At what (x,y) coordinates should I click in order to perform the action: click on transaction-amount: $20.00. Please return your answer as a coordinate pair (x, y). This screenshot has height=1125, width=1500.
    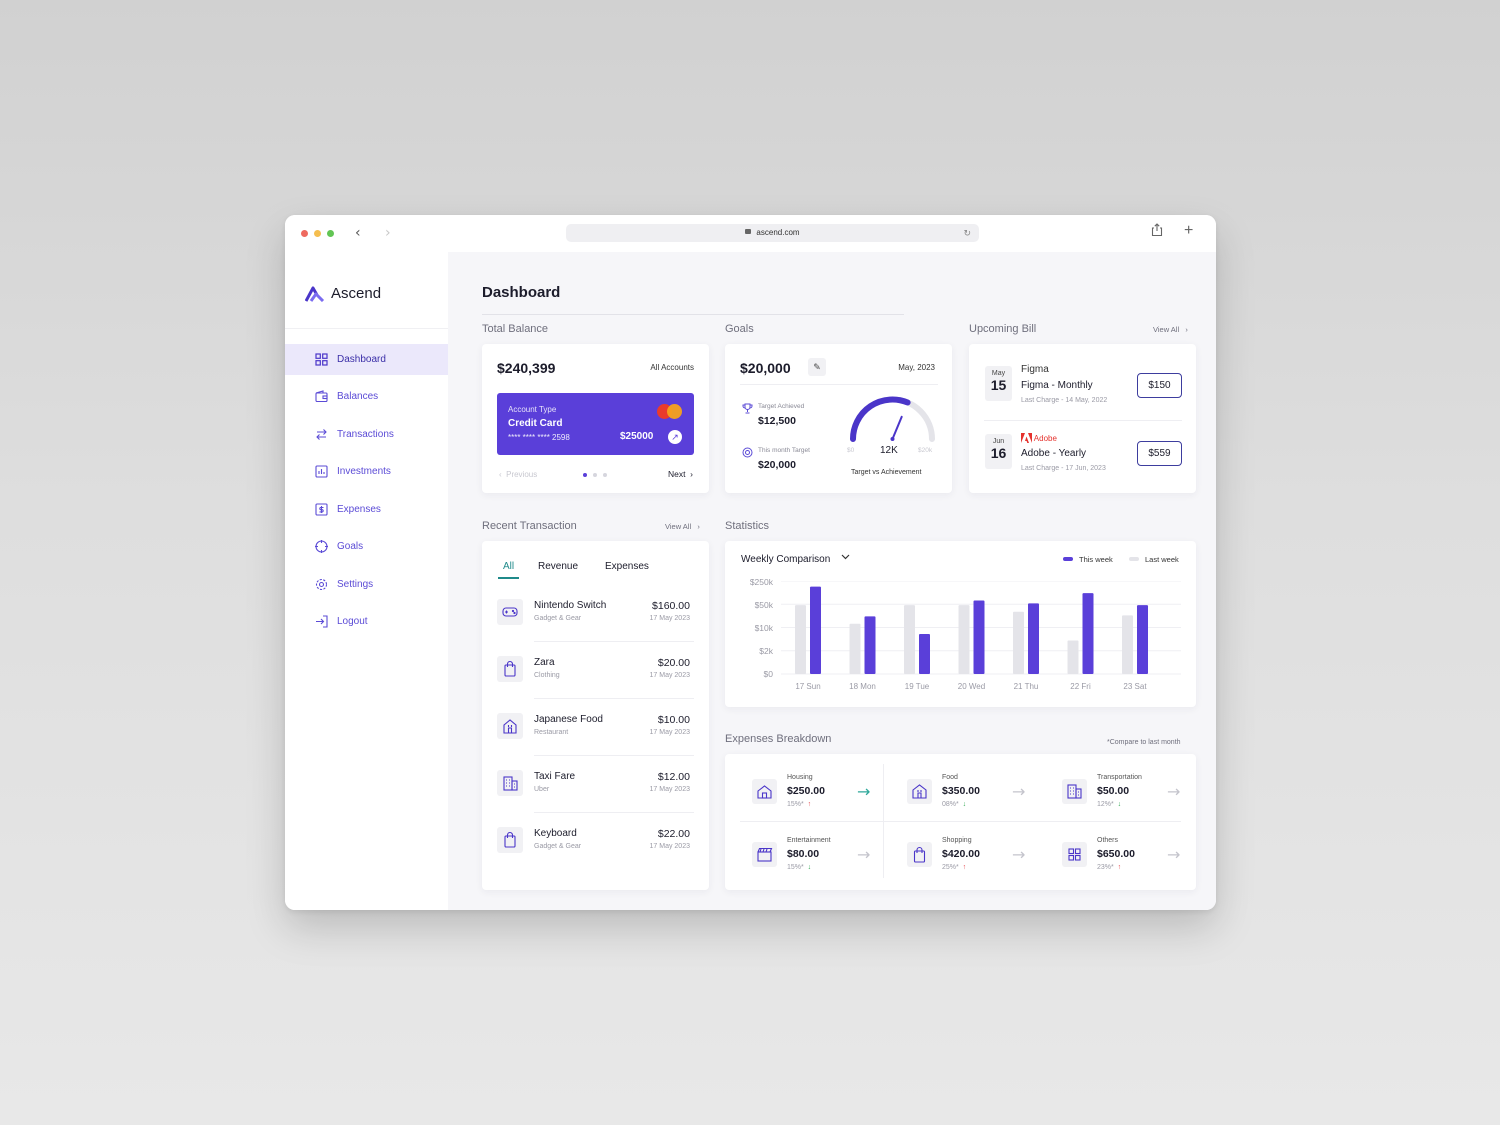
    Looking at the image, I should click on (673, 663).